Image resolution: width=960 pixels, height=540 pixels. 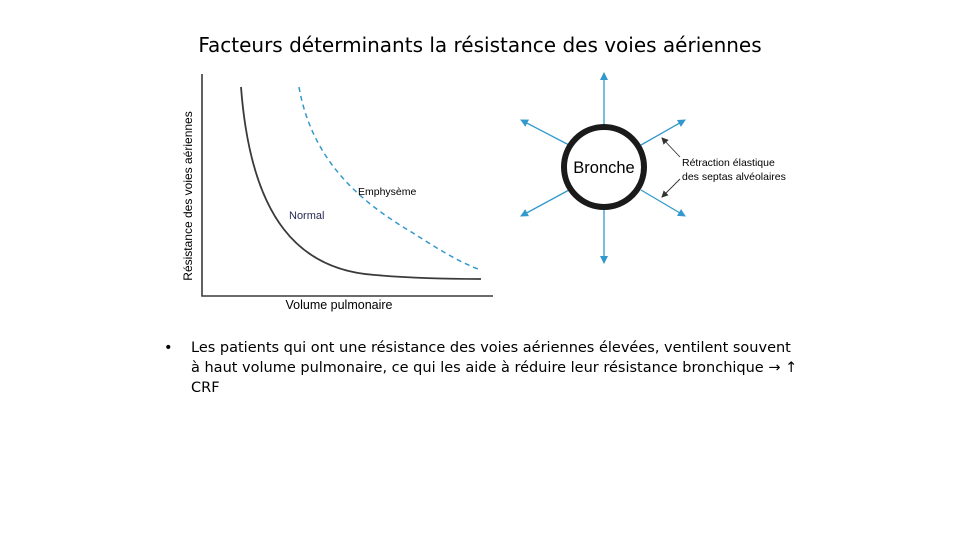 I want to click on emphysema-label: Emphysème, so click(x=387, y=192).